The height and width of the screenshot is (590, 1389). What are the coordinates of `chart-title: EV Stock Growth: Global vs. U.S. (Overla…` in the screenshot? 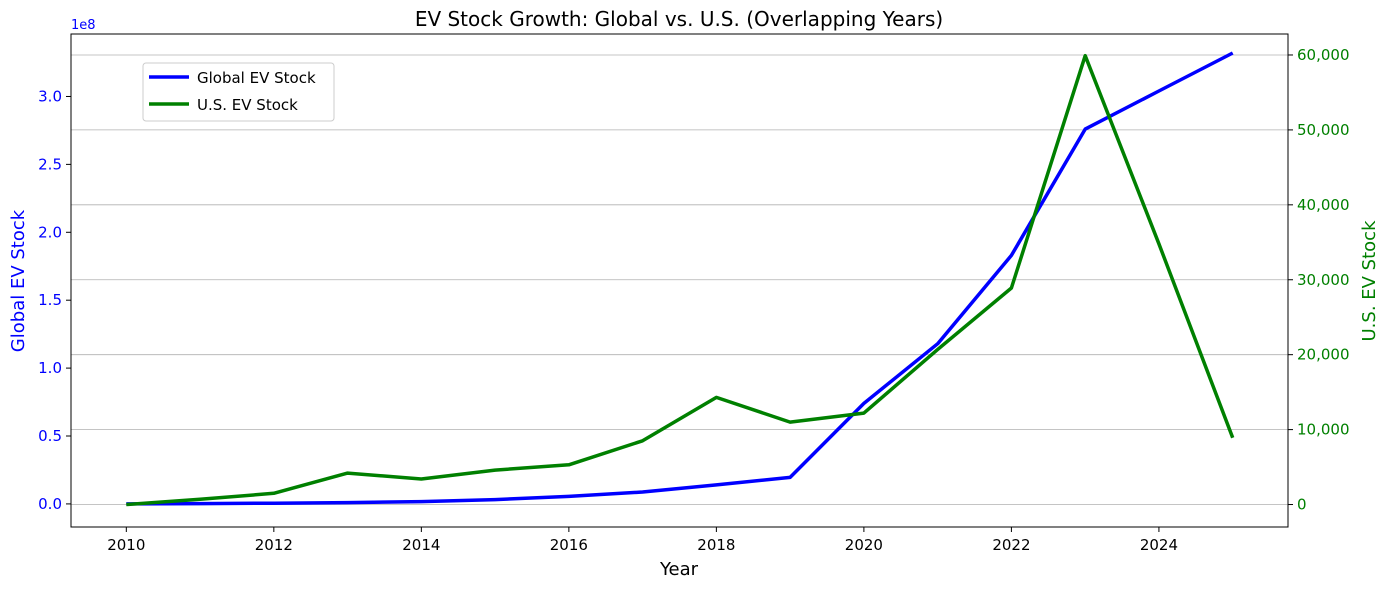 It's located at (679, 19).